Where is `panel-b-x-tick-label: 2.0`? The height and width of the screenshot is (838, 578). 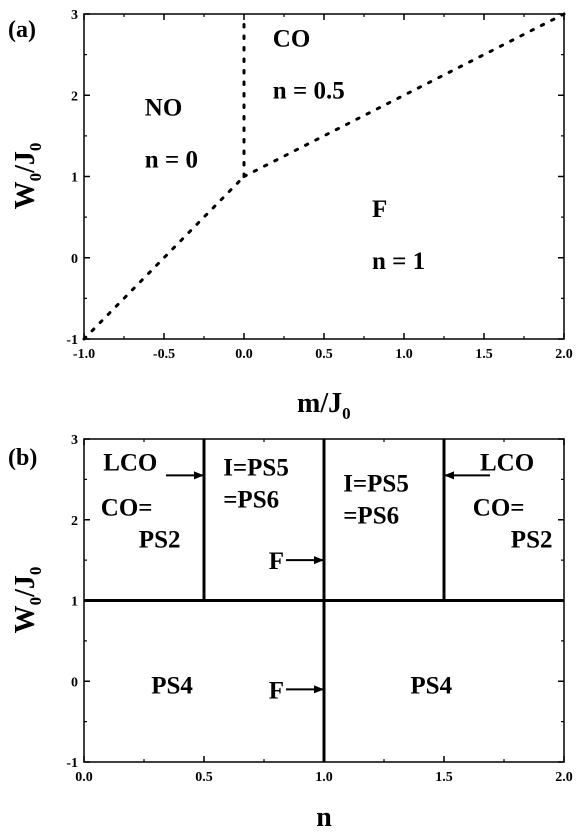
panel-b-x-tick-label: 2.0 is located at coordinates (564, 777).